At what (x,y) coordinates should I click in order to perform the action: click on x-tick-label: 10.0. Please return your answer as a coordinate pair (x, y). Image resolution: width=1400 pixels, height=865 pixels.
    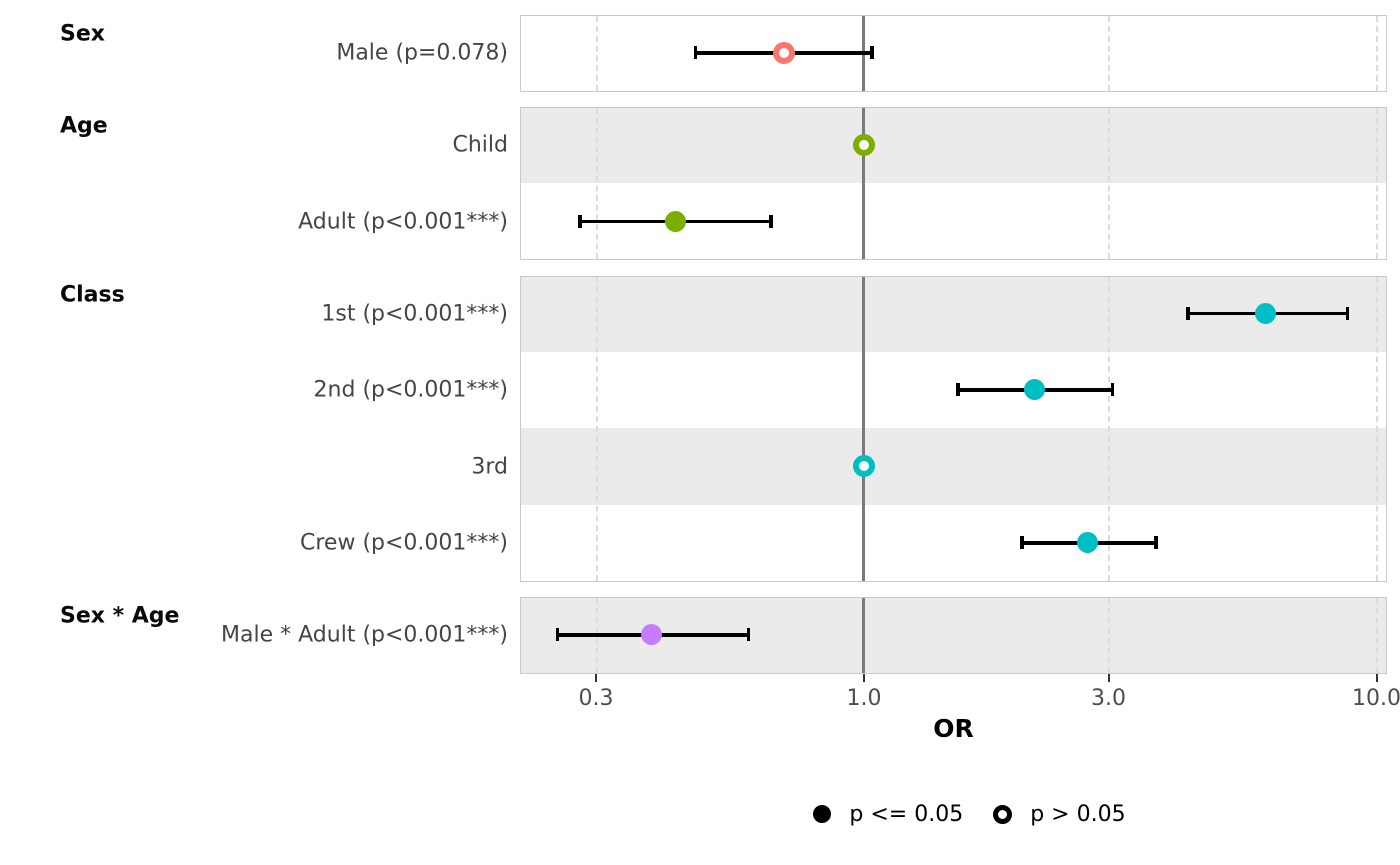
    Looking at the image, I should click on (1376, 698).